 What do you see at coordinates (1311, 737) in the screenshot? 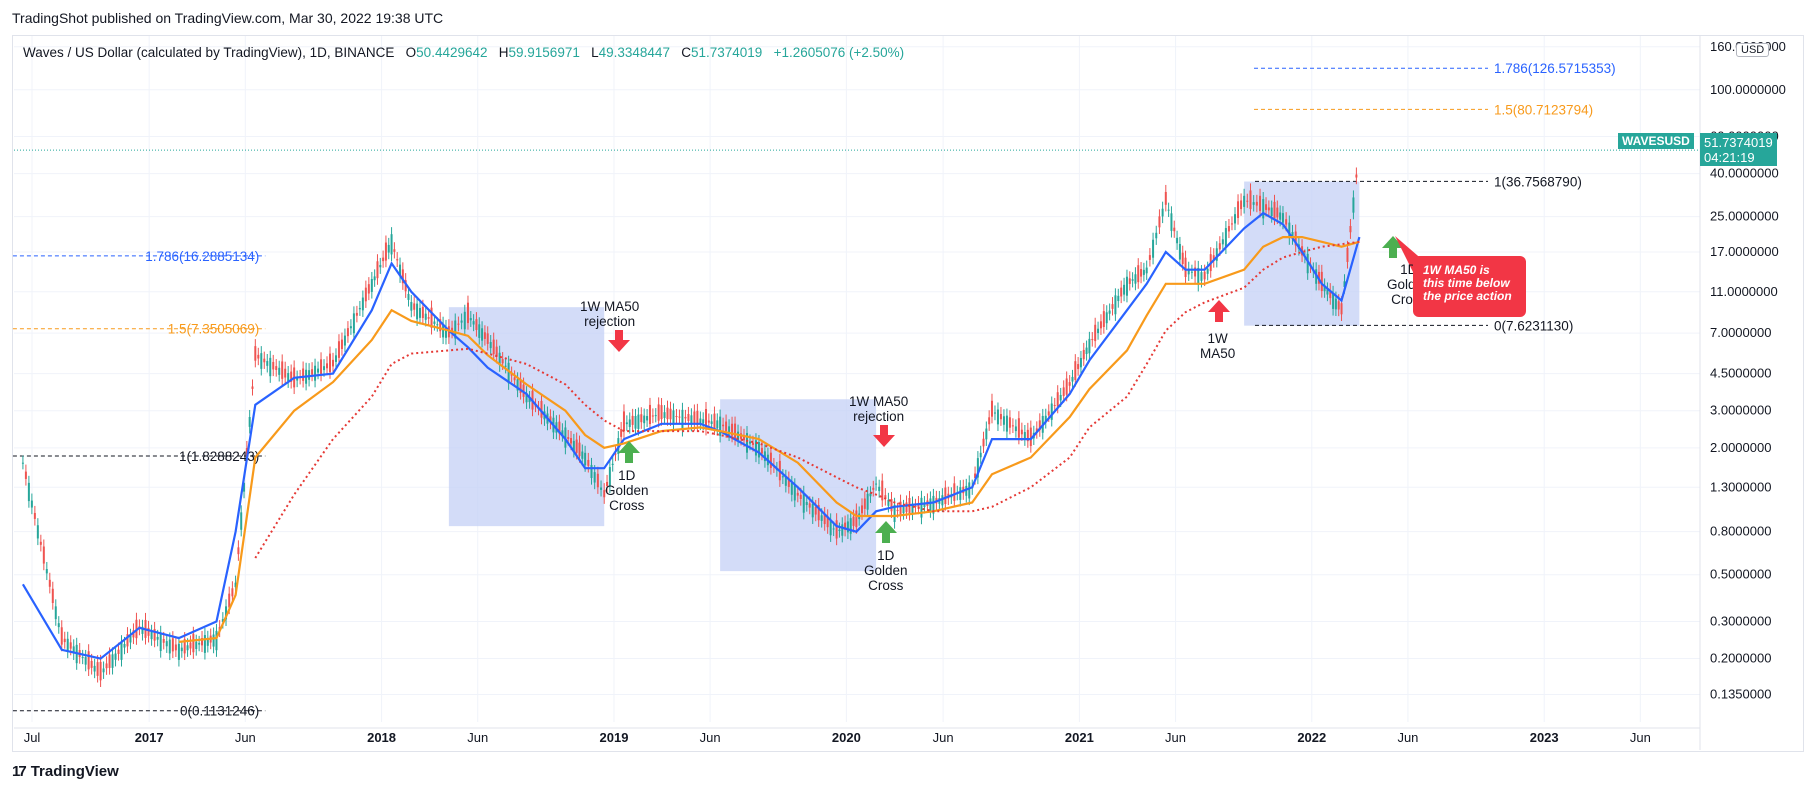
I see `x-tick-label: 2022` at bounding box center [1311, 737].